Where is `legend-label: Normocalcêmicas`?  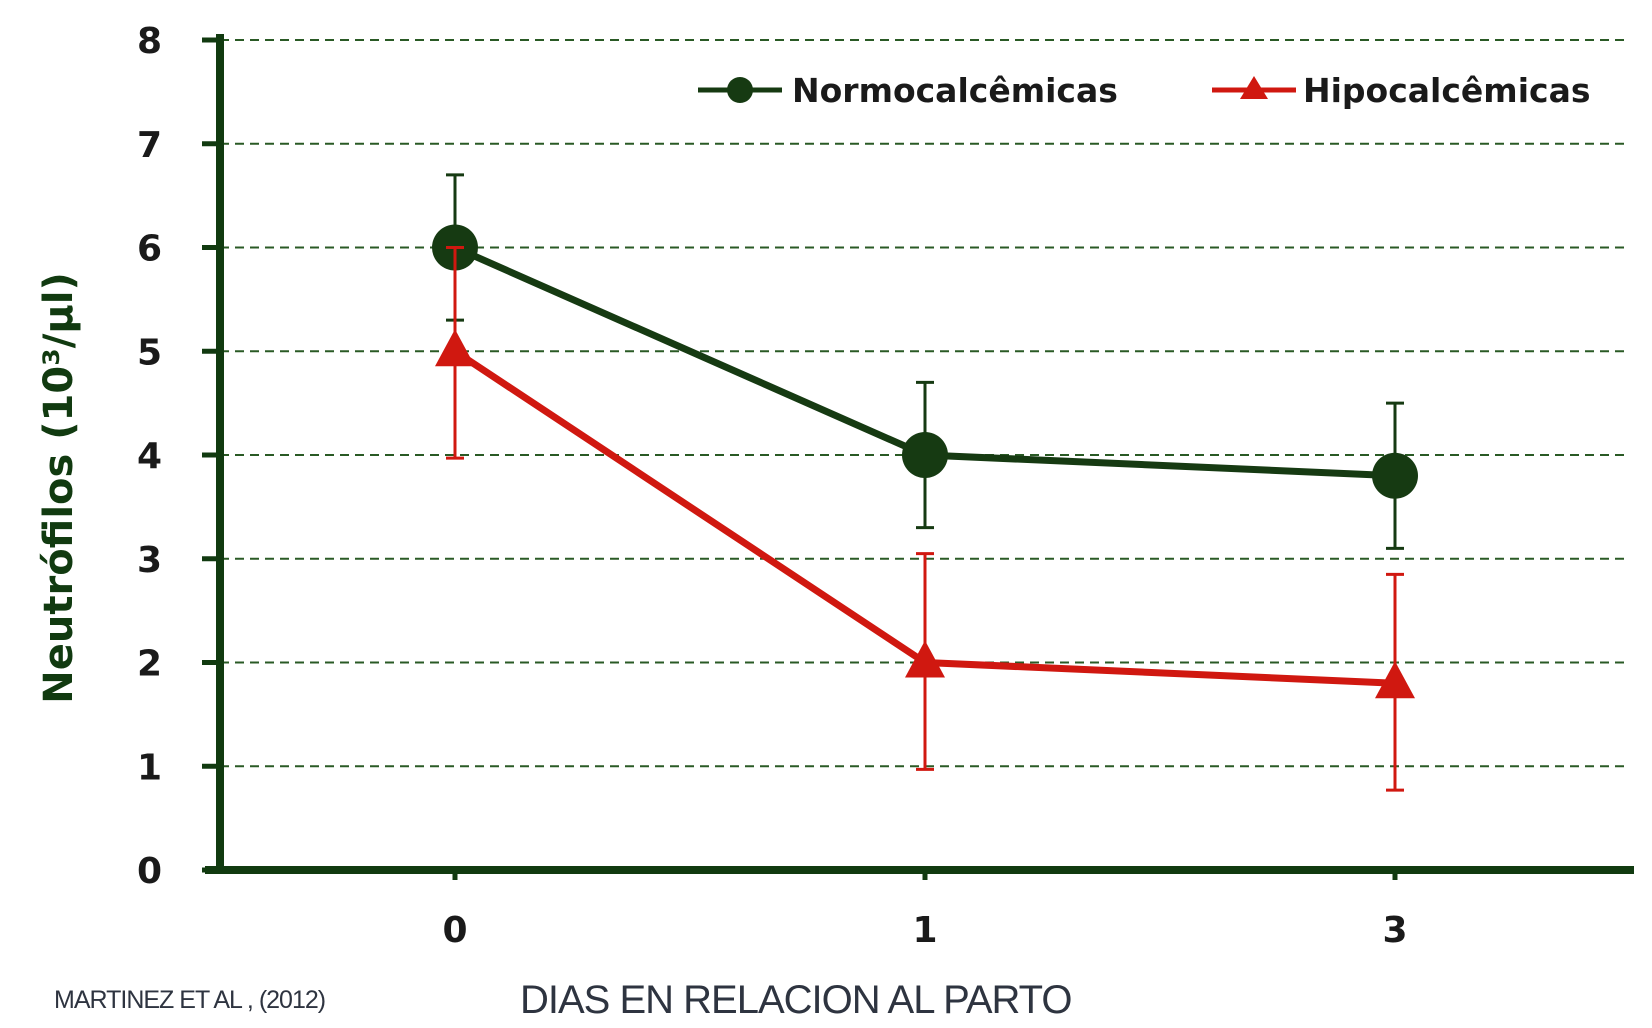
legend-label: Normocalcêmicas is located at coordinates (955, 90).